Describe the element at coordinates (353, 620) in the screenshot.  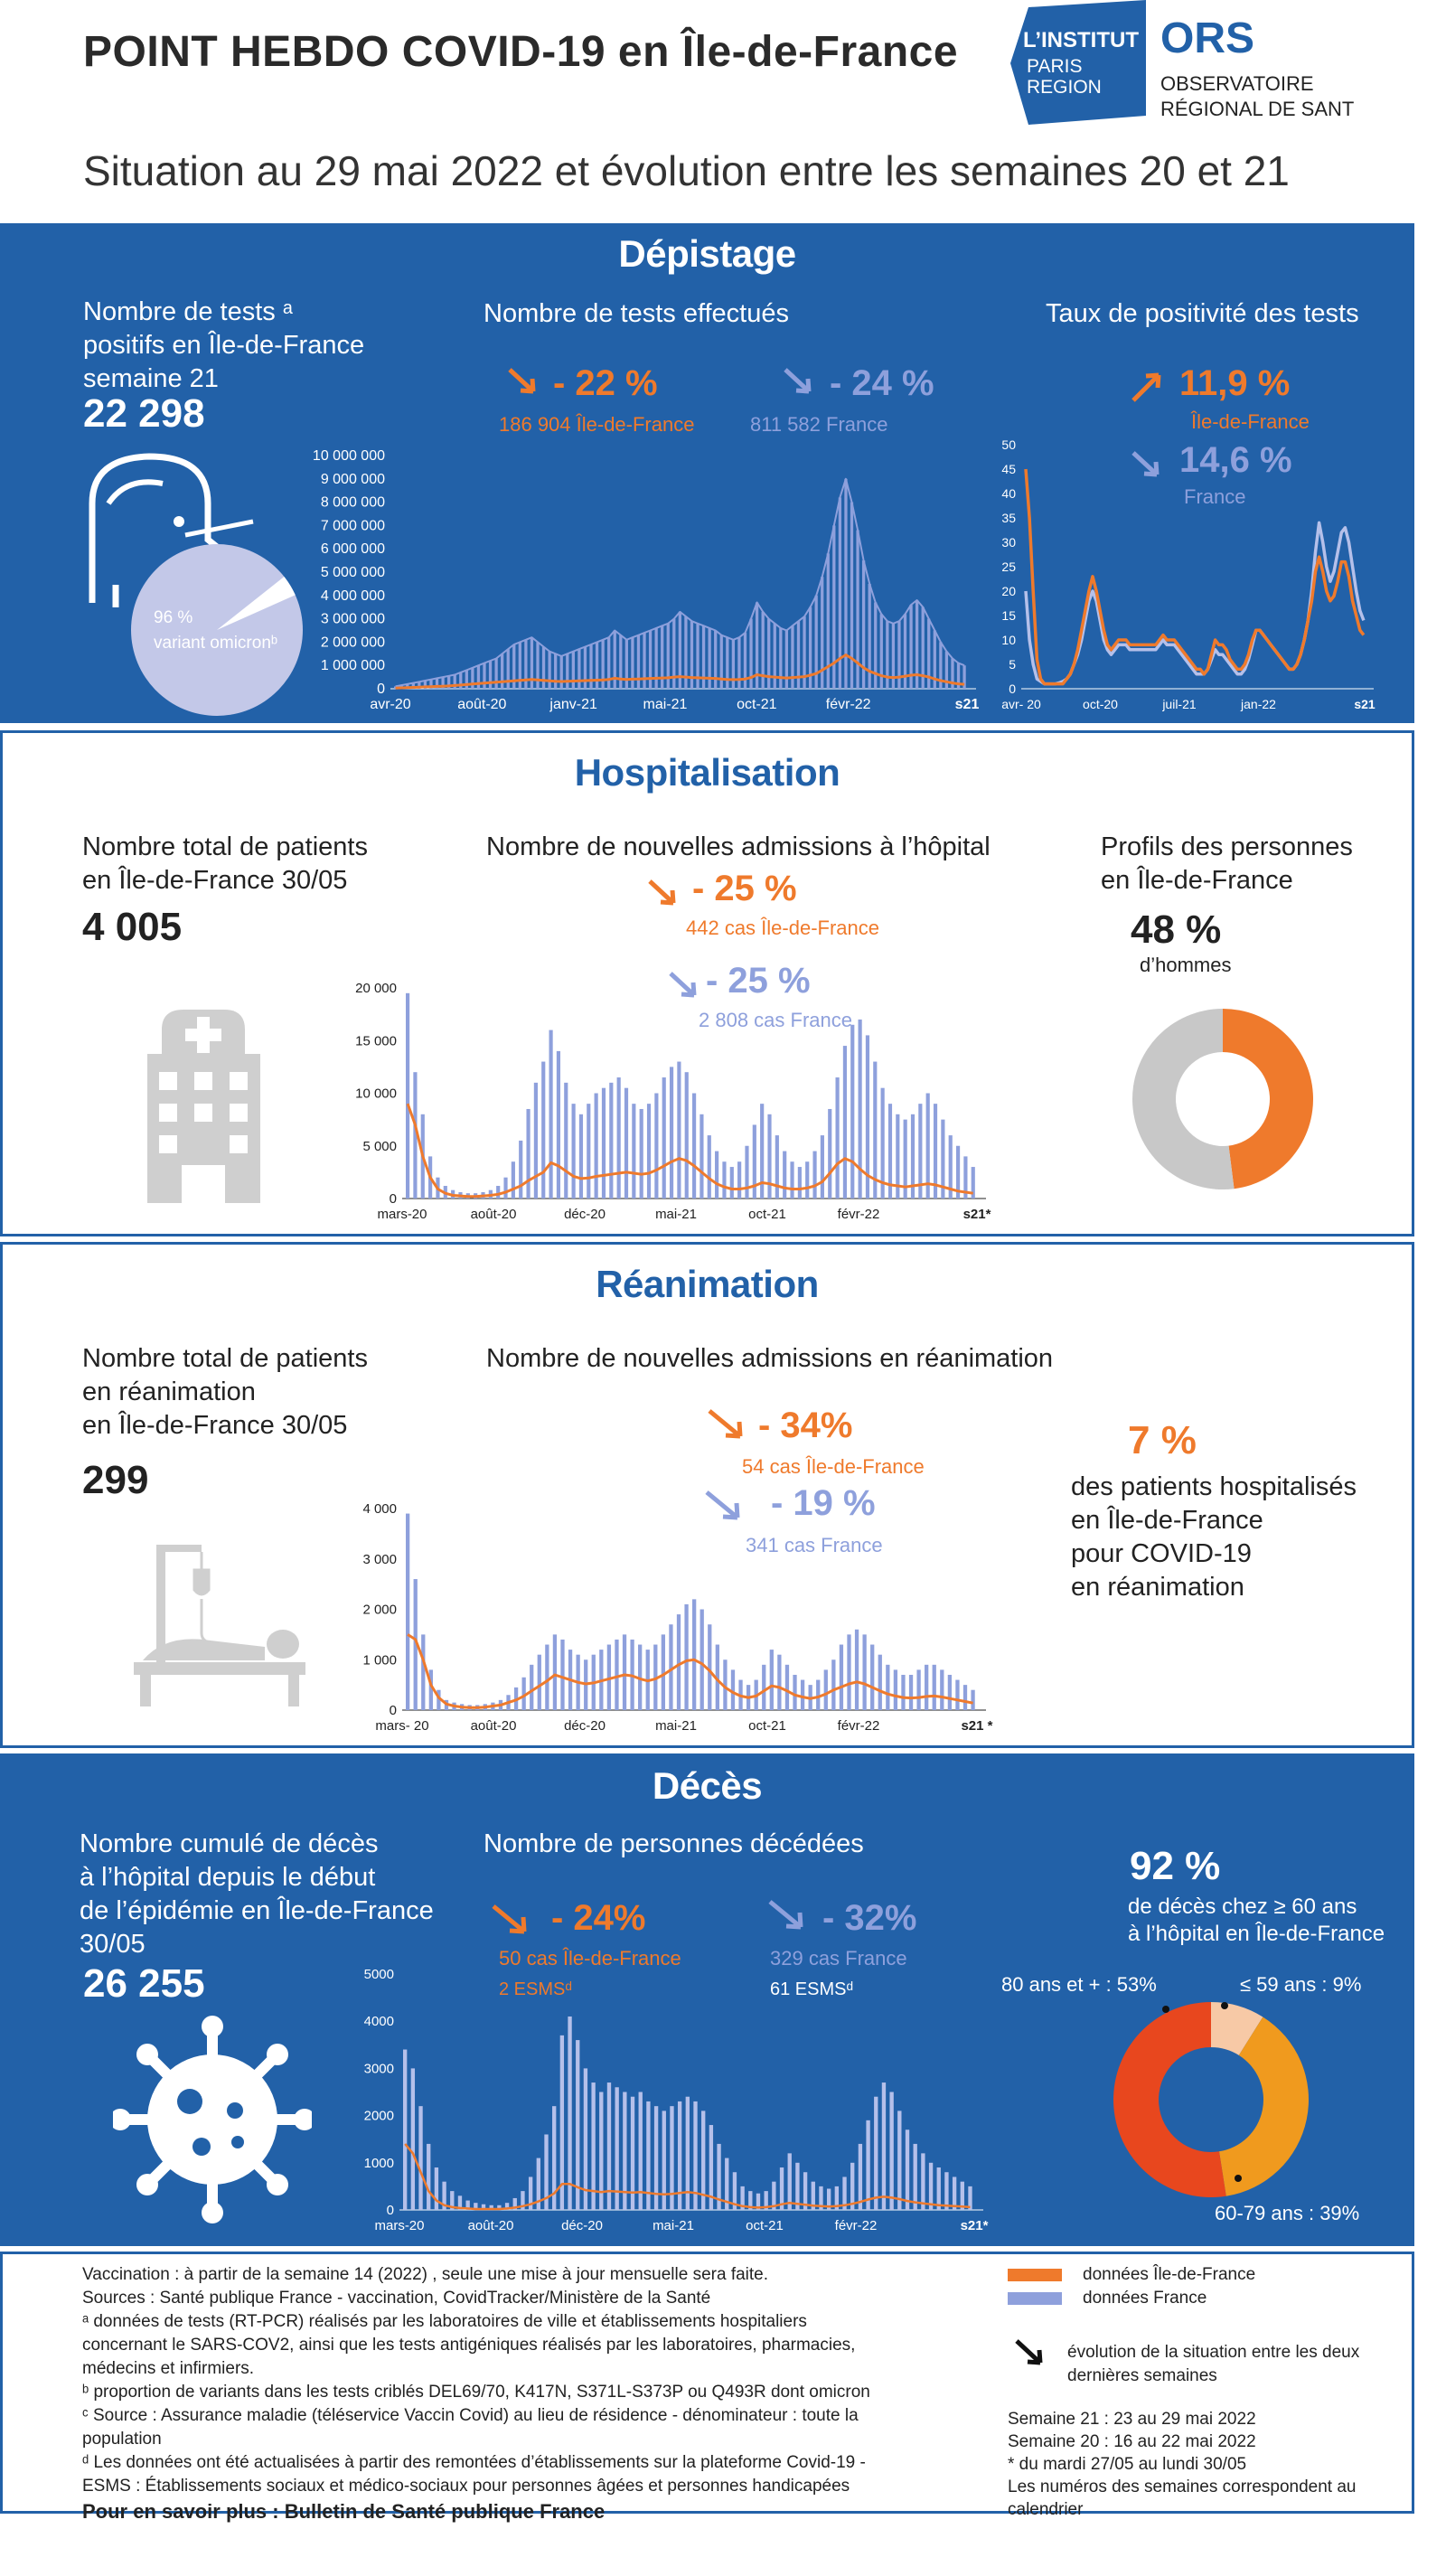
I see `y-tick-label: 3 000 000` at that location.